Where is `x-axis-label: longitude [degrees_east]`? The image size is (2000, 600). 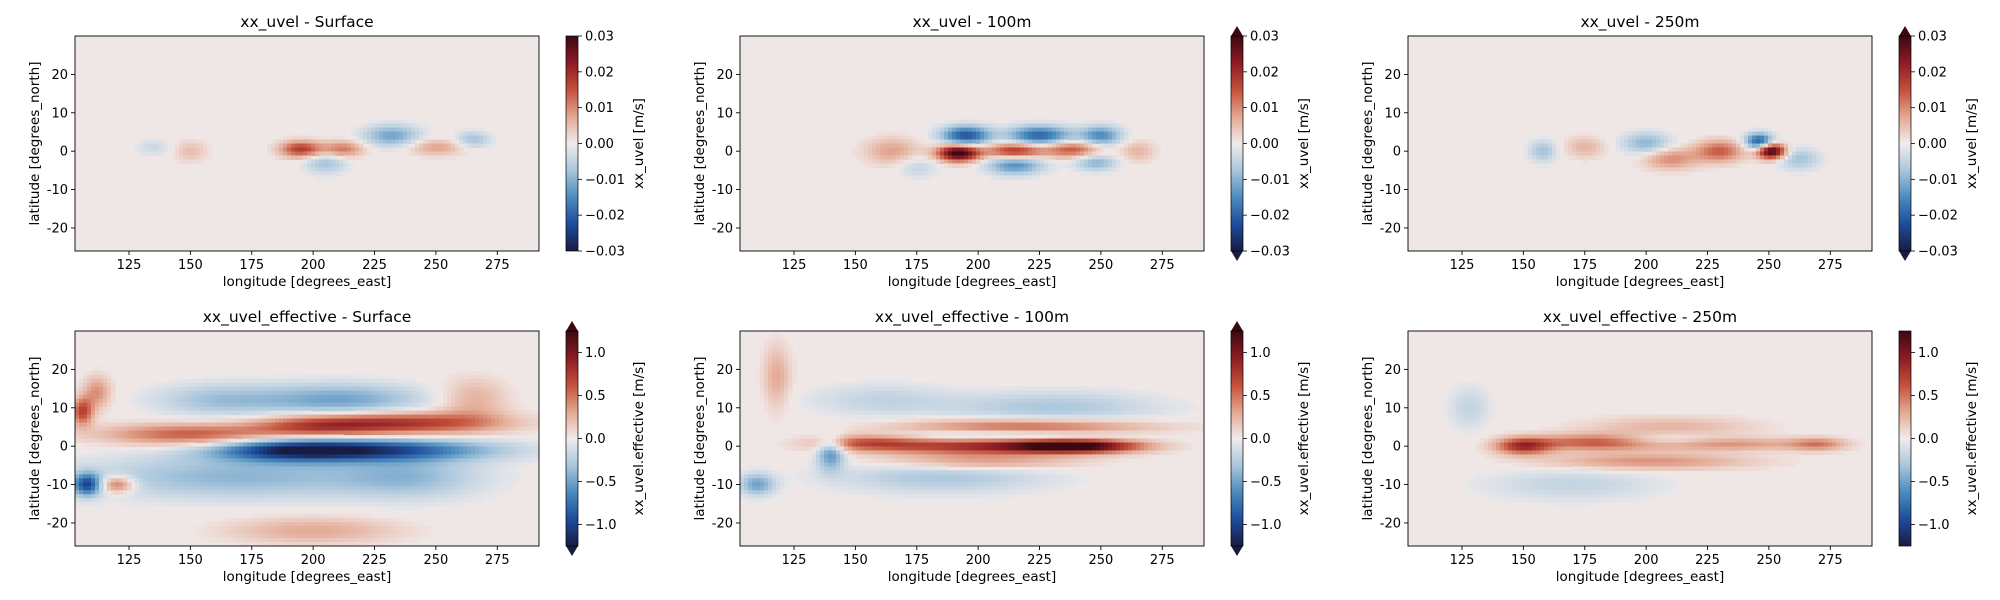 x-axis-label: longitude [degrees_east] is located at coordinates (1640, 282).